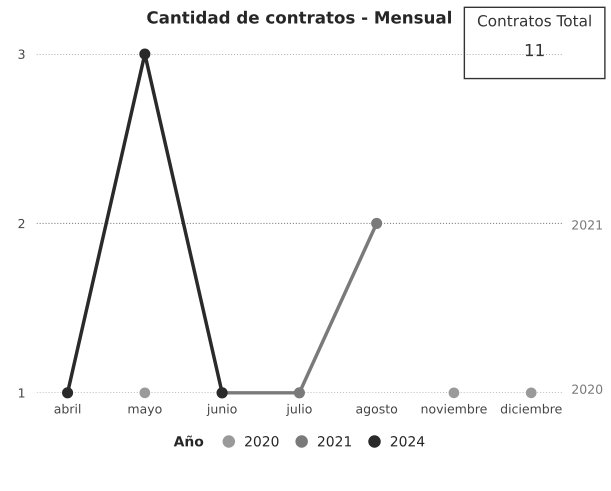 The image size is (611, 491). What do you see at coordinates (407, 441) in the screenshot?
I see `legend-label: 2024` at bounding box center [407, 441].